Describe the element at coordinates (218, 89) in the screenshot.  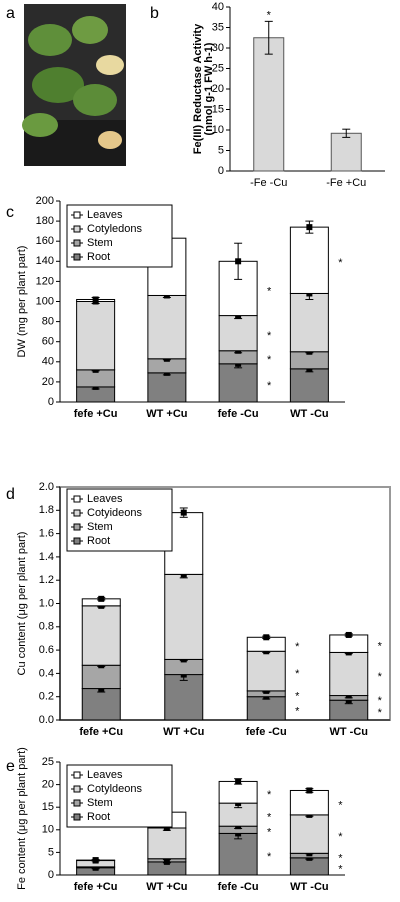
I see `y-tick-label: 20` at that location.